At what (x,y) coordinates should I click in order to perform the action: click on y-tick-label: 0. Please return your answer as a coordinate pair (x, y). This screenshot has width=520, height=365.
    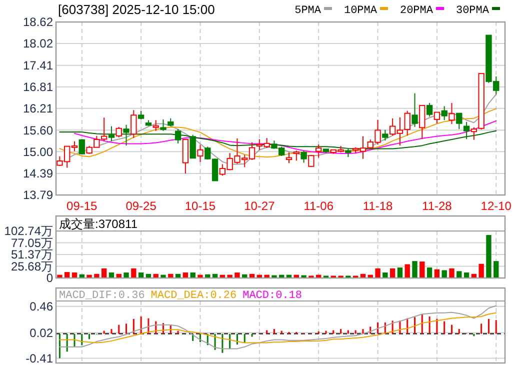
    Looking at the image, I should click on (50, 278).